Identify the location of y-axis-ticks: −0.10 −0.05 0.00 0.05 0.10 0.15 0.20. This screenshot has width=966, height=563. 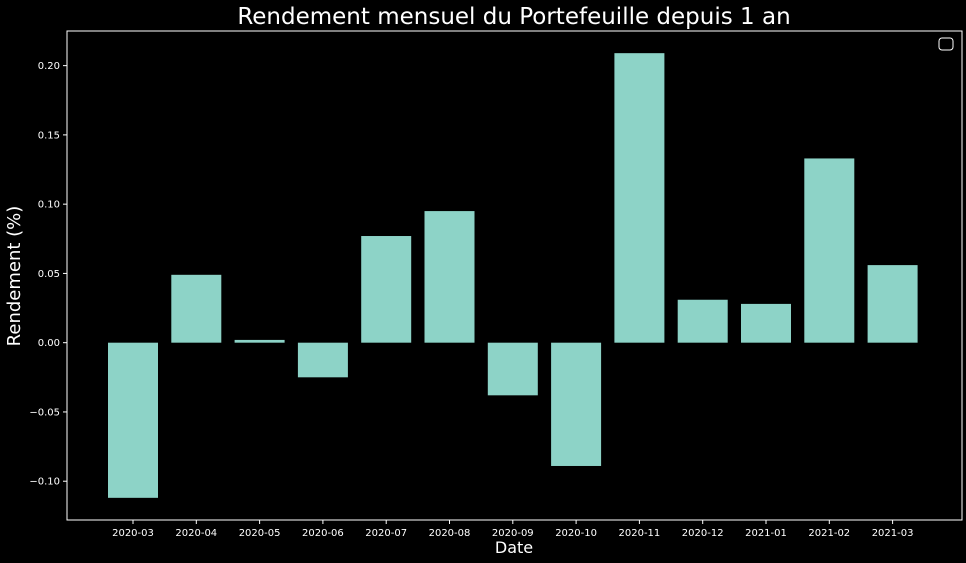
(48, 274).